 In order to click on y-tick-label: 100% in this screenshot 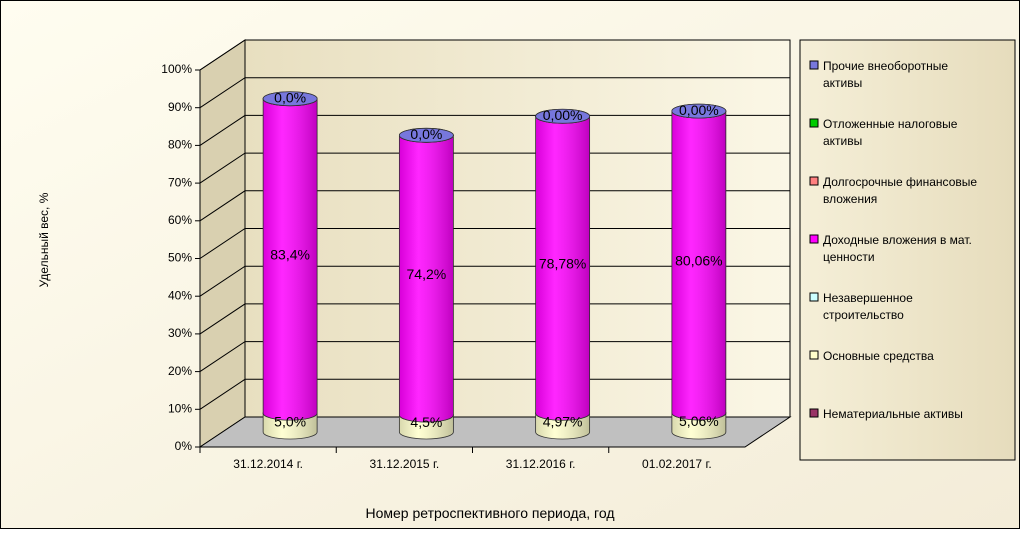, I will do `click(176, 69)`.